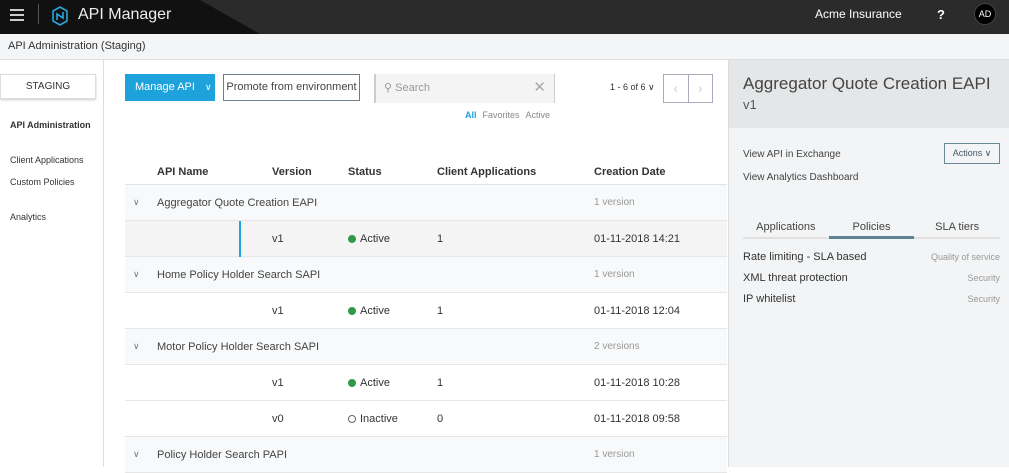  What do you see at coordinates (941, 14) in the screenshot?
I see `help-icon: ?` at bounding box center [941, 14].